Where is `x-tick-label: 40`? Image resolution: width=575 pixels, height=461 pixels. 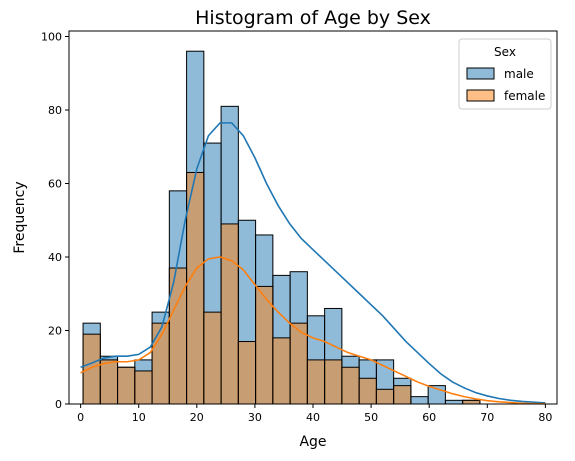
x-tick-label: 40 is located at coordinates (313, 417).